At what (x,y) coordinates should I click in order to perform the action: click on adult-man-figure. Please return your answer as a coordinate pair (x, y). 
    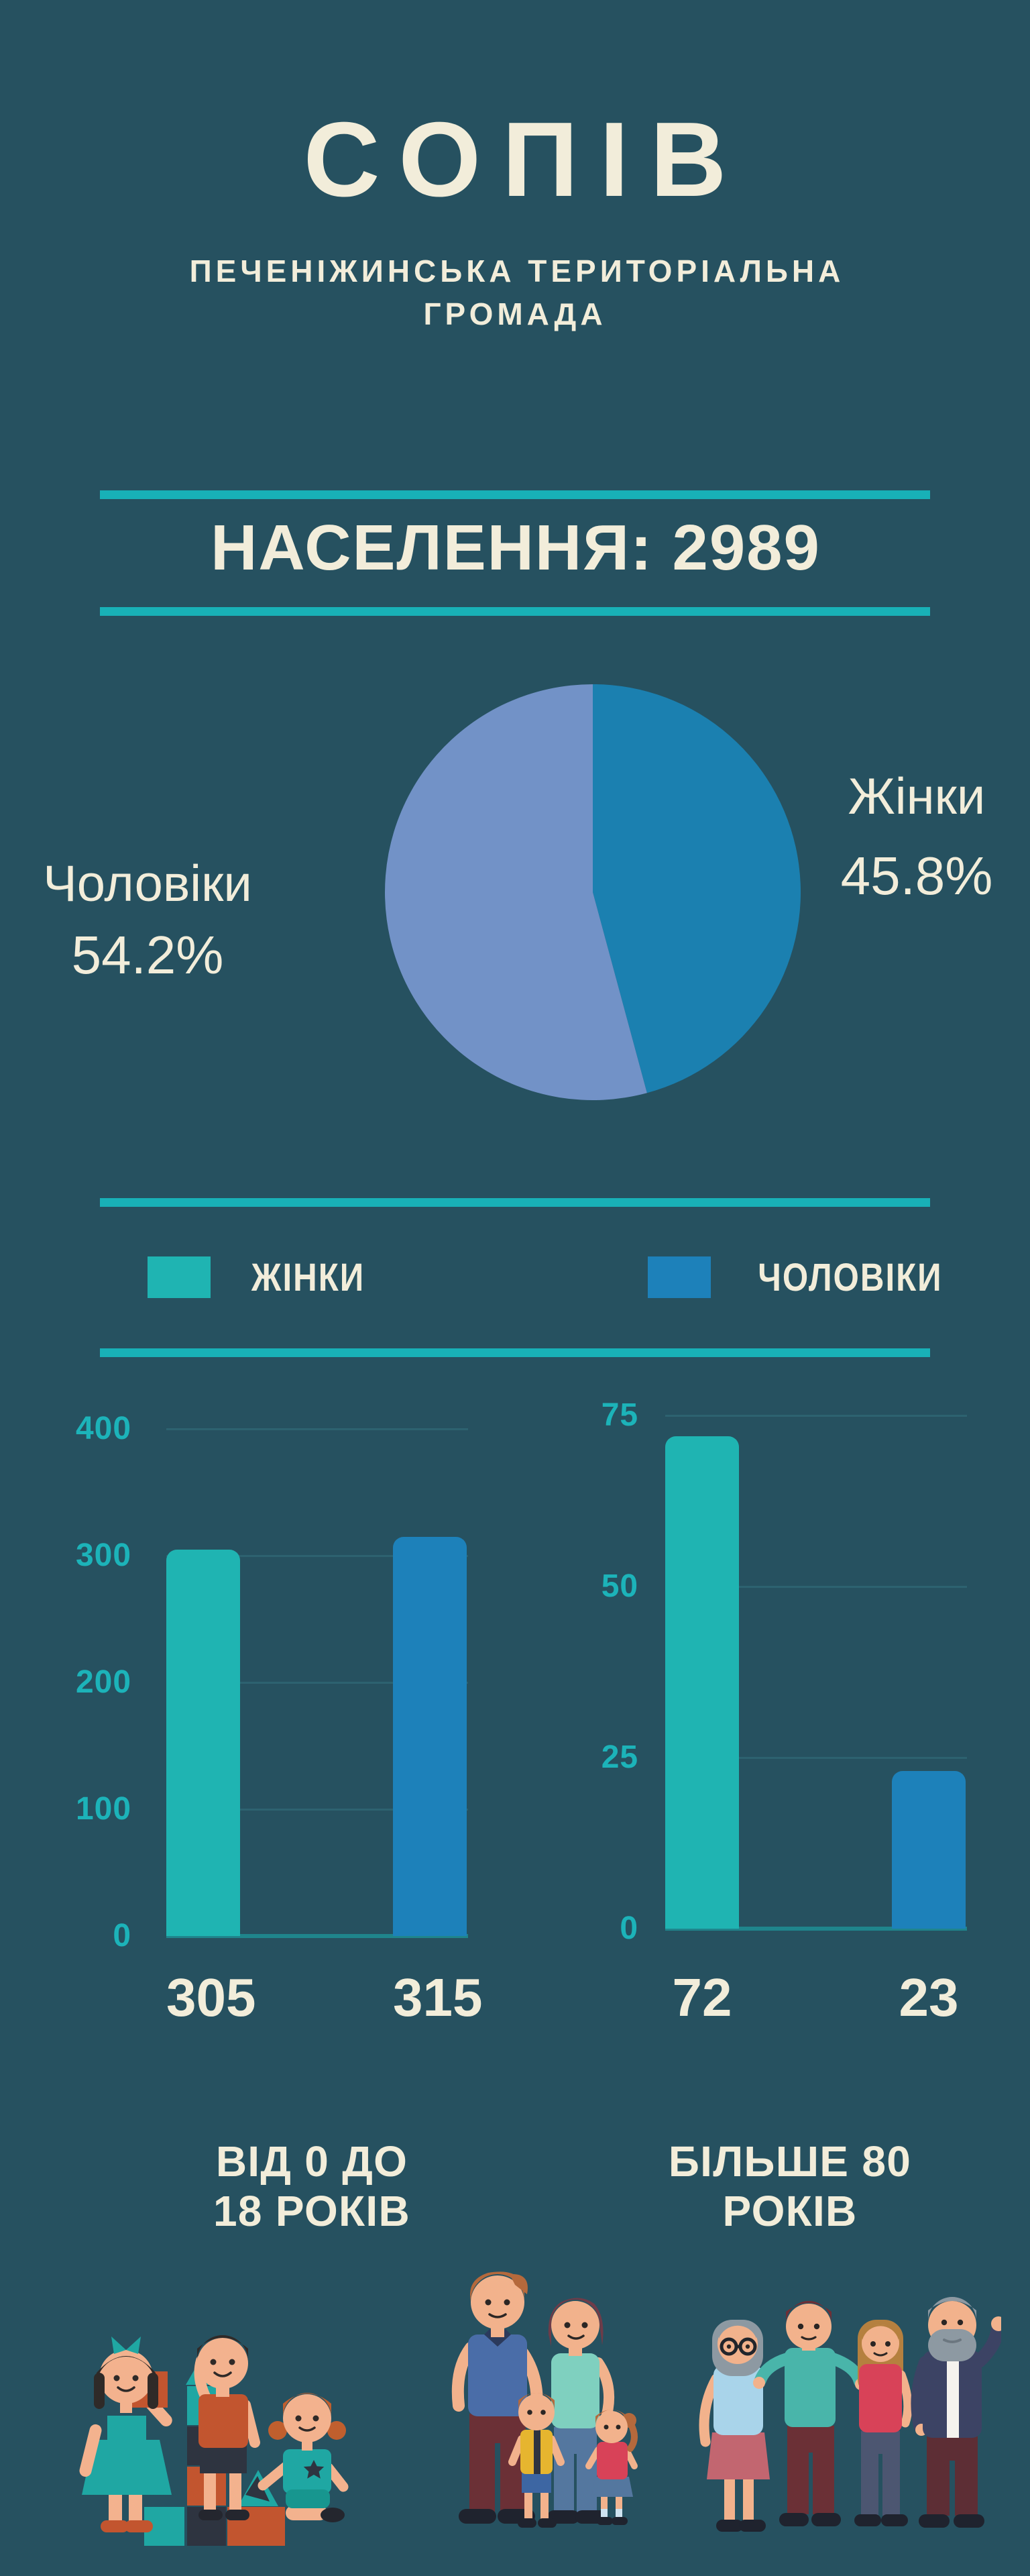
    Looking at the image, I should click on (810, 2413).